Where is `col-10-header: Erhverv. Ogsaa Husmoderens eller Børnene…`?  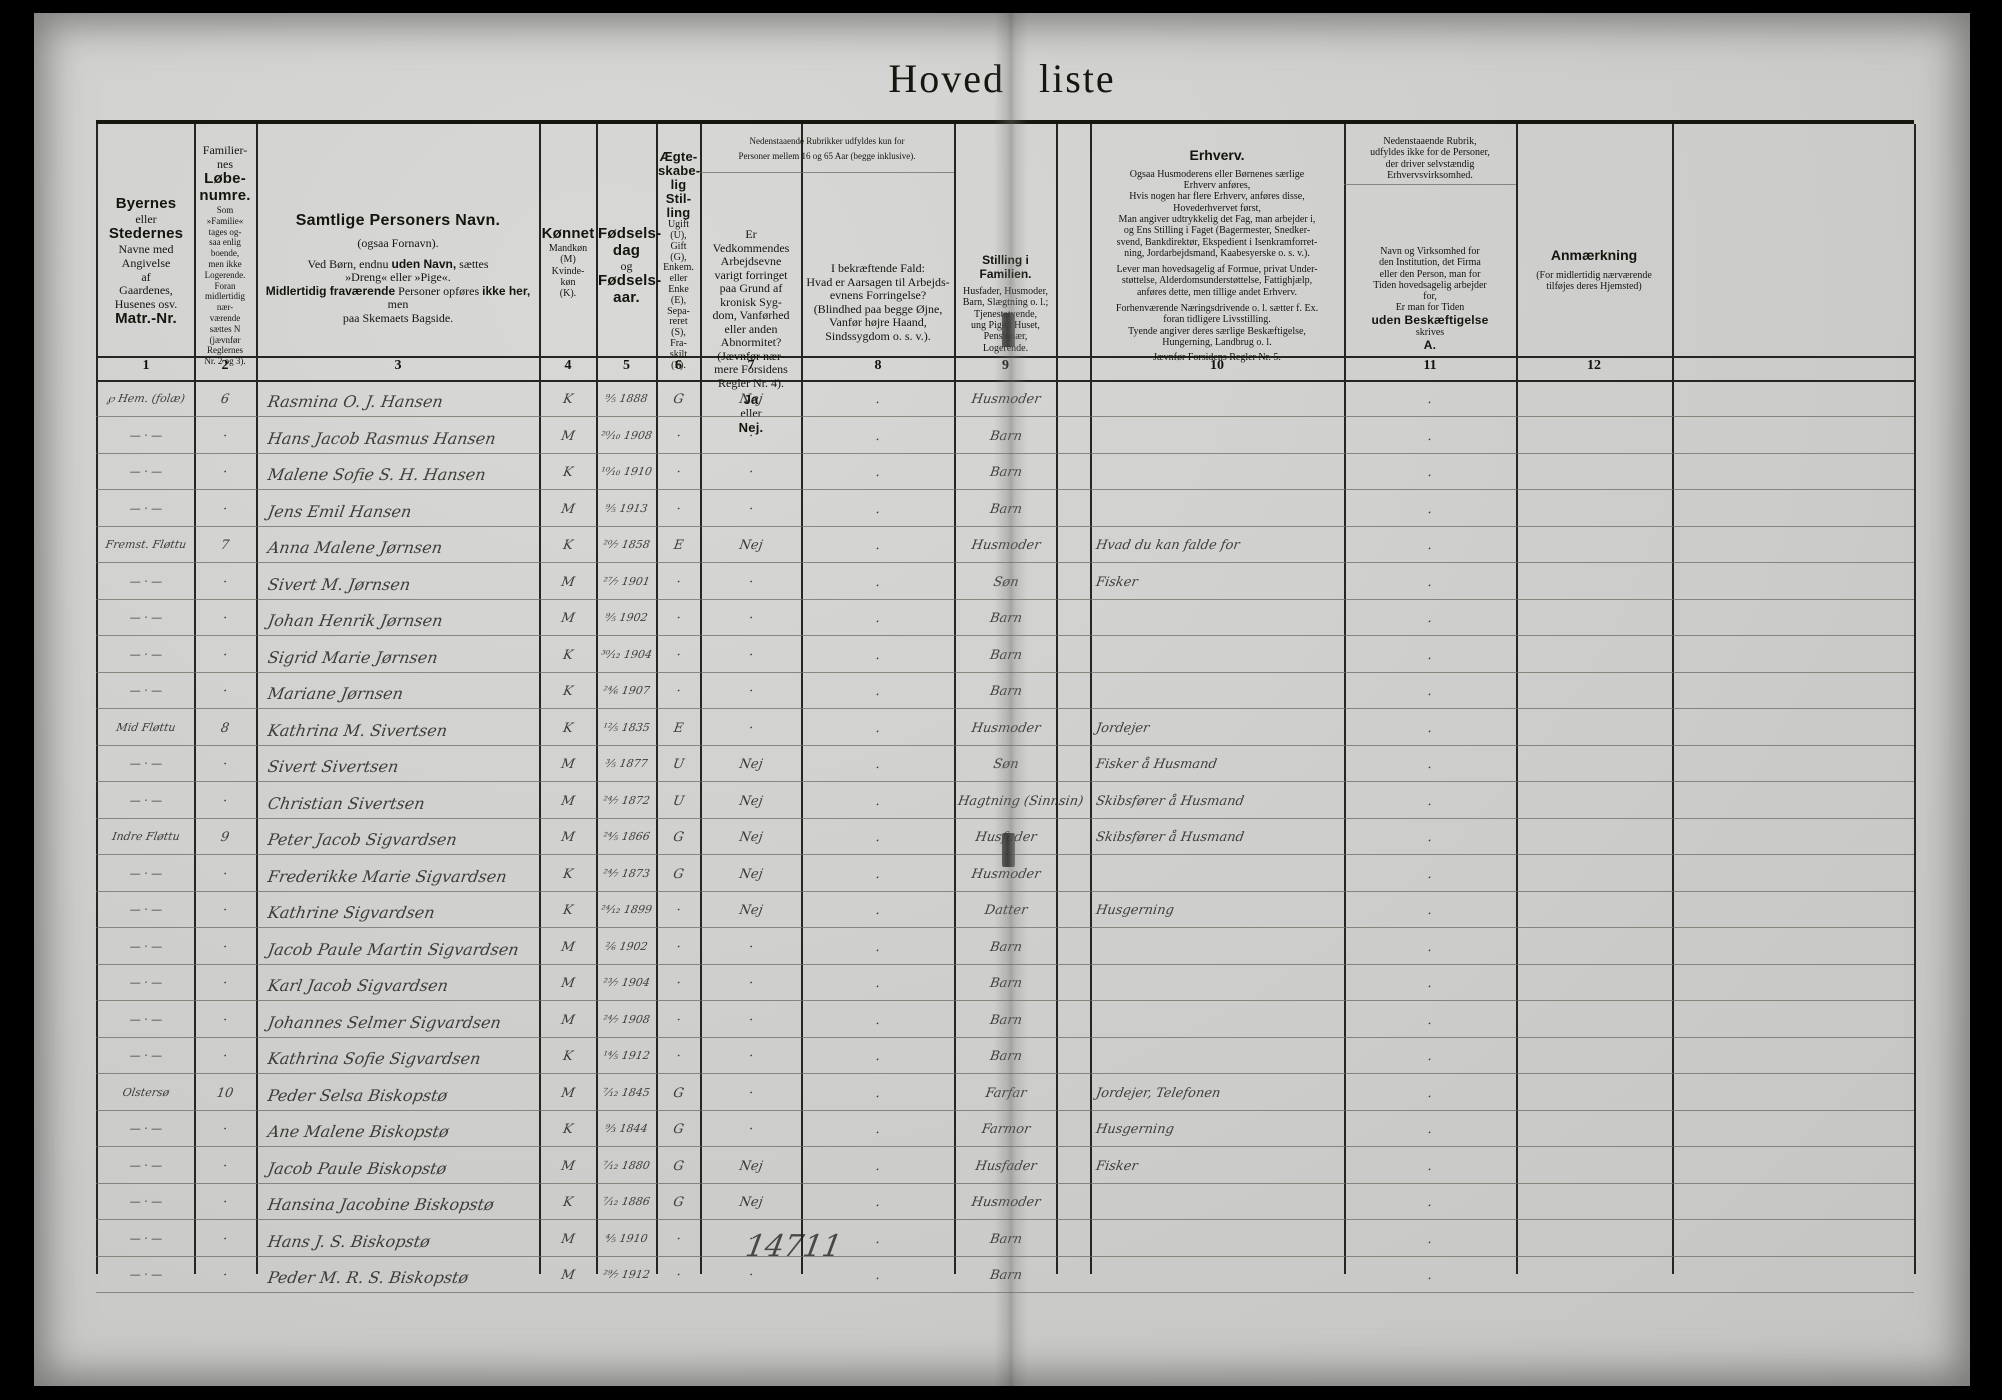
col-10-header: Erhverv. Ogsaa Husmoderens eller Børnene… is located at coordinates (1217, 255).